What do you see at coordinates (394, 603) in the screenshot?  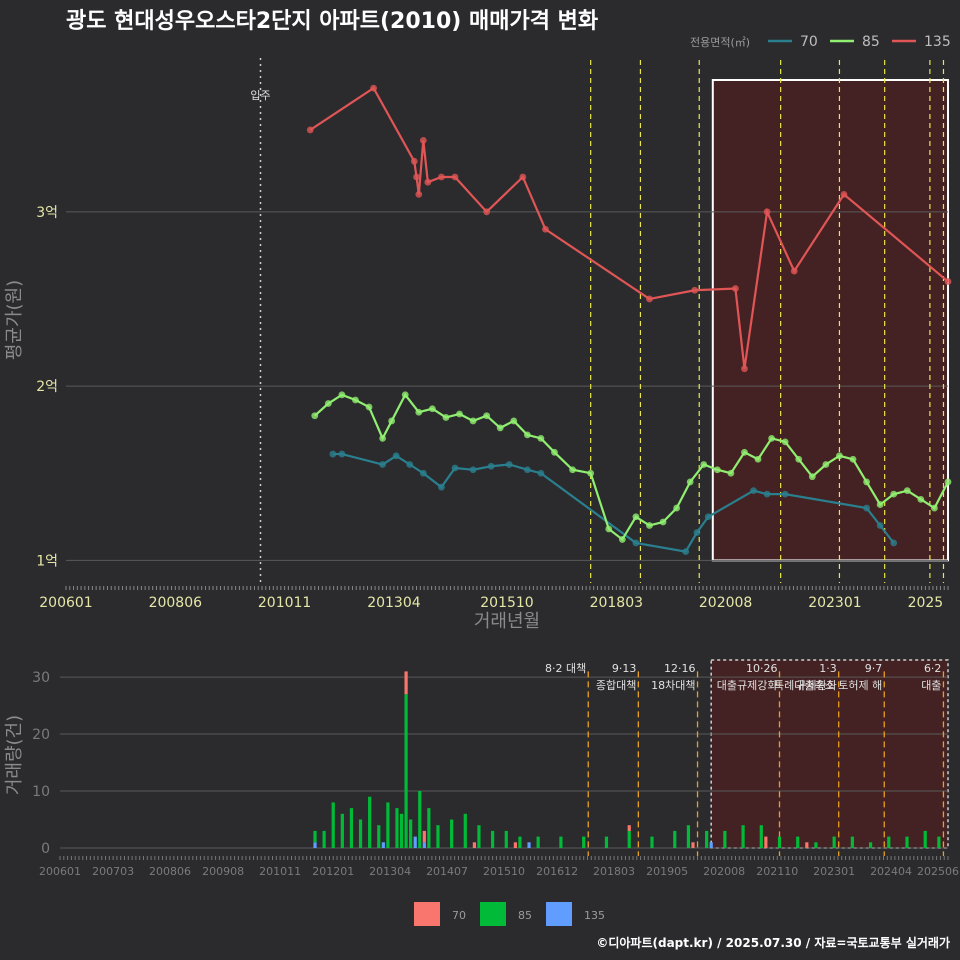 I see `x-tick-label: 201304` at bounding box center [394, 603].